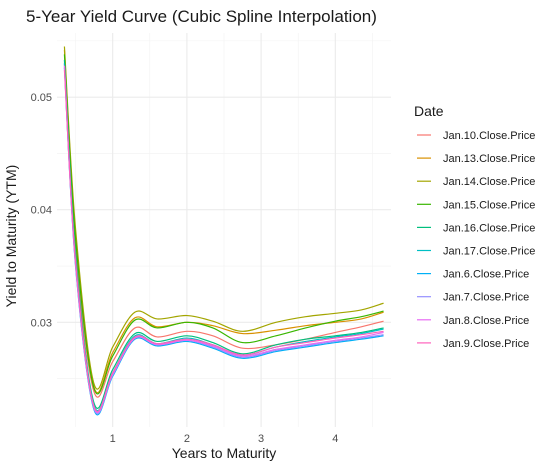 This screenshot has height=468, width=558. What do you see at coordinates (113, 439) in the screenshot?
I see `x-tick-label: 1` at bounding box center [113, 439].